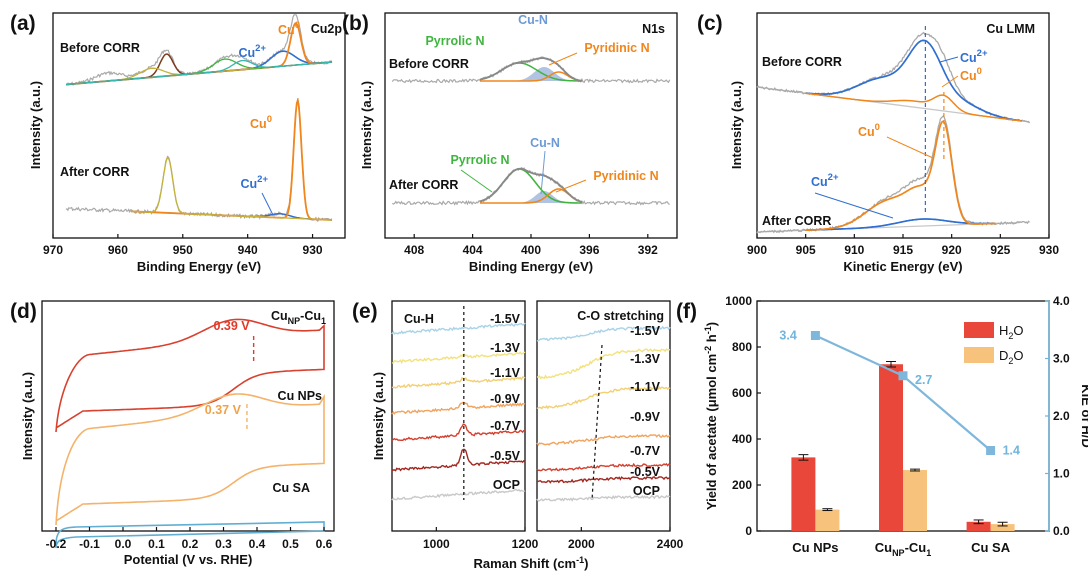 The height and width of the screenshot is (577, 1088). Describe the element at coordinates (787, 336) in the screenshot. I see `panel-f-kie-label-0: 3.4` at that location.